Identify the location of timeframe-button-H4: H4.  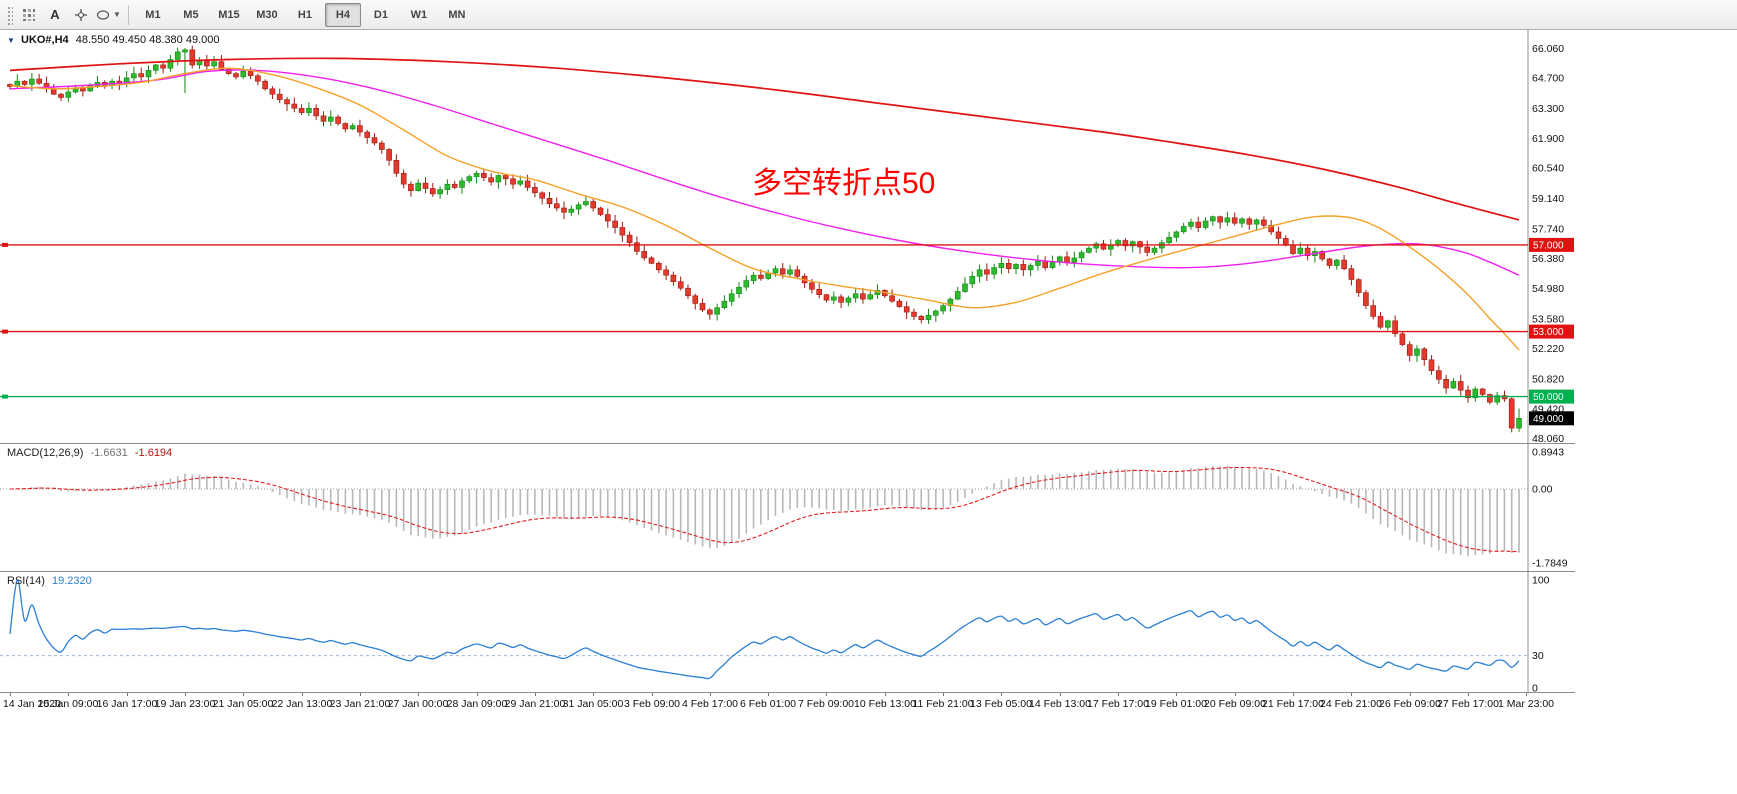
(342, 14).